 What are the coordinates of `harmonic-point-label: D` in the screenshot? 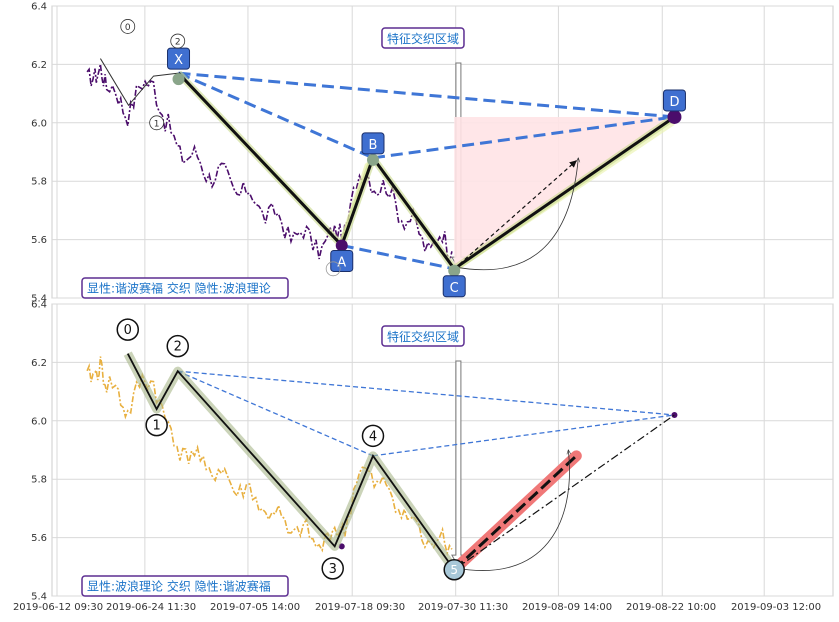 It's located at (674, 102).